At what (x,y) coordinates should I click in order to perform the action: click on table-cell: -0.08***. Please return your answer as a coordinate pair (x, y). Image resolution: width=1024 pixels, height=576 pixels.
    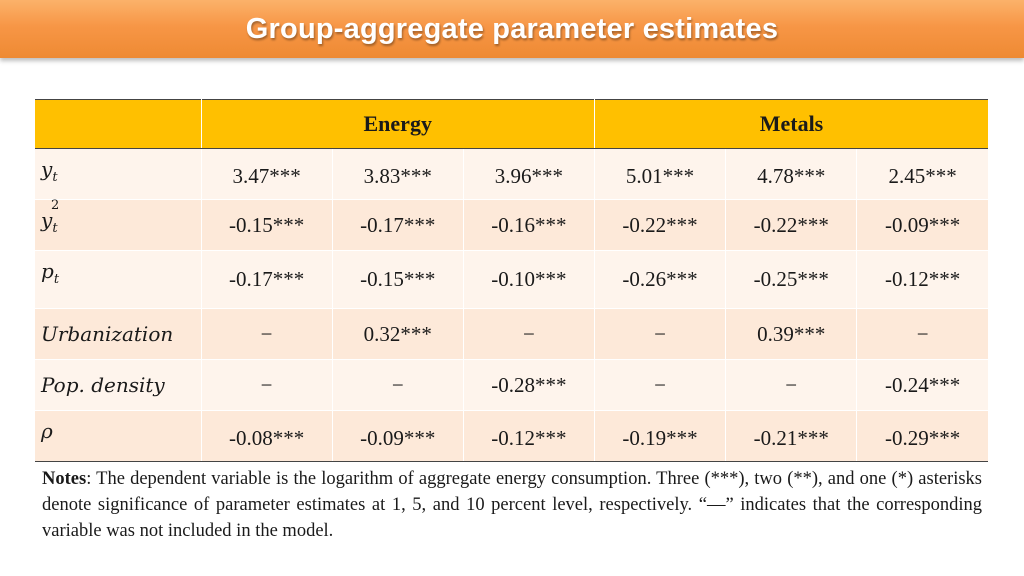
    Looking at the image, I should click on (267, 436).